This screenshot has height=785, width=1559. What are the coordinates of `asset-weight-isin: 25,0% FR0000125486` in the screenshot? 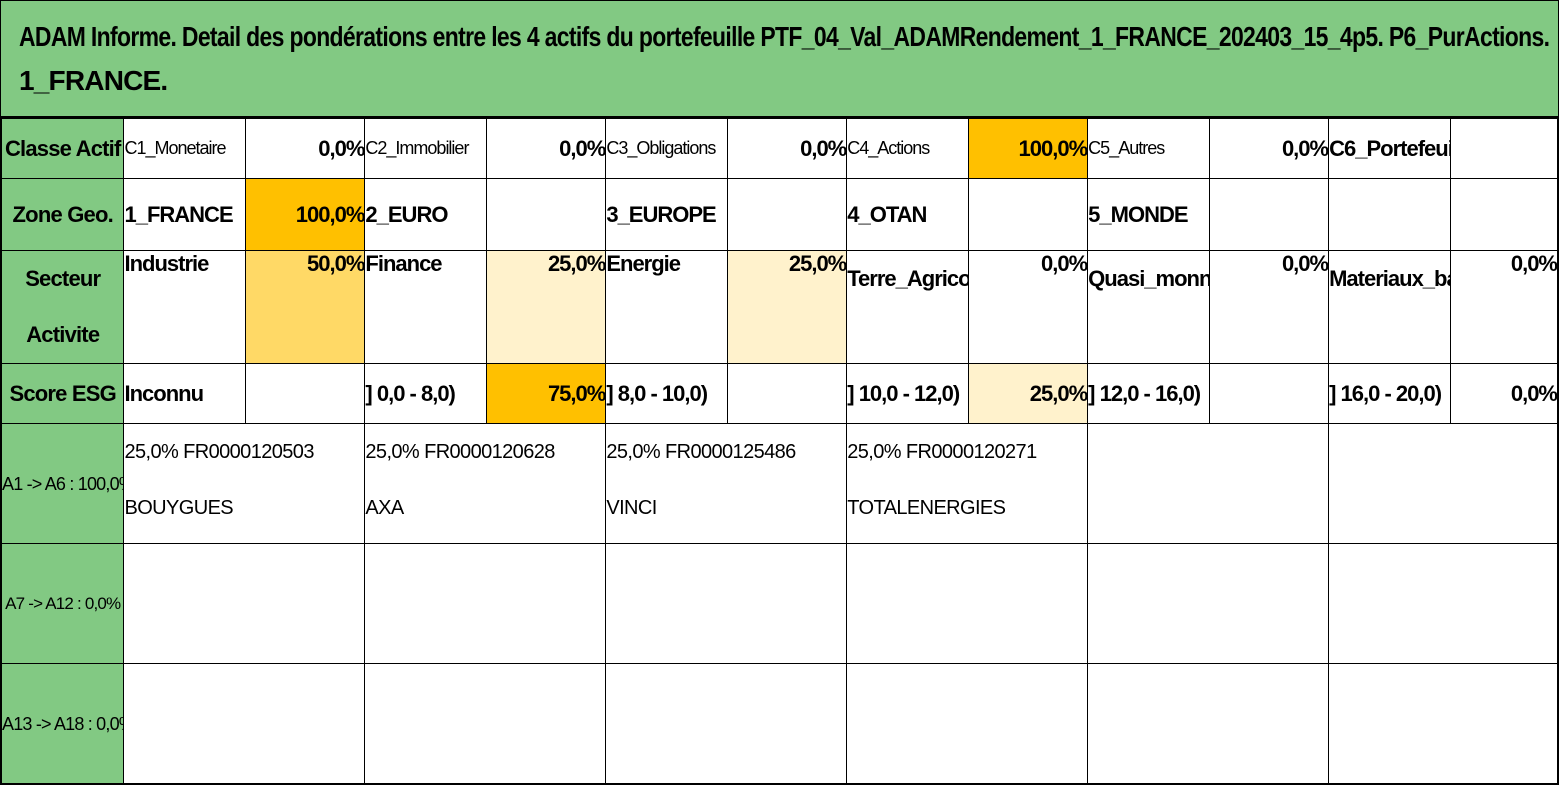 It's located at (701, 452).